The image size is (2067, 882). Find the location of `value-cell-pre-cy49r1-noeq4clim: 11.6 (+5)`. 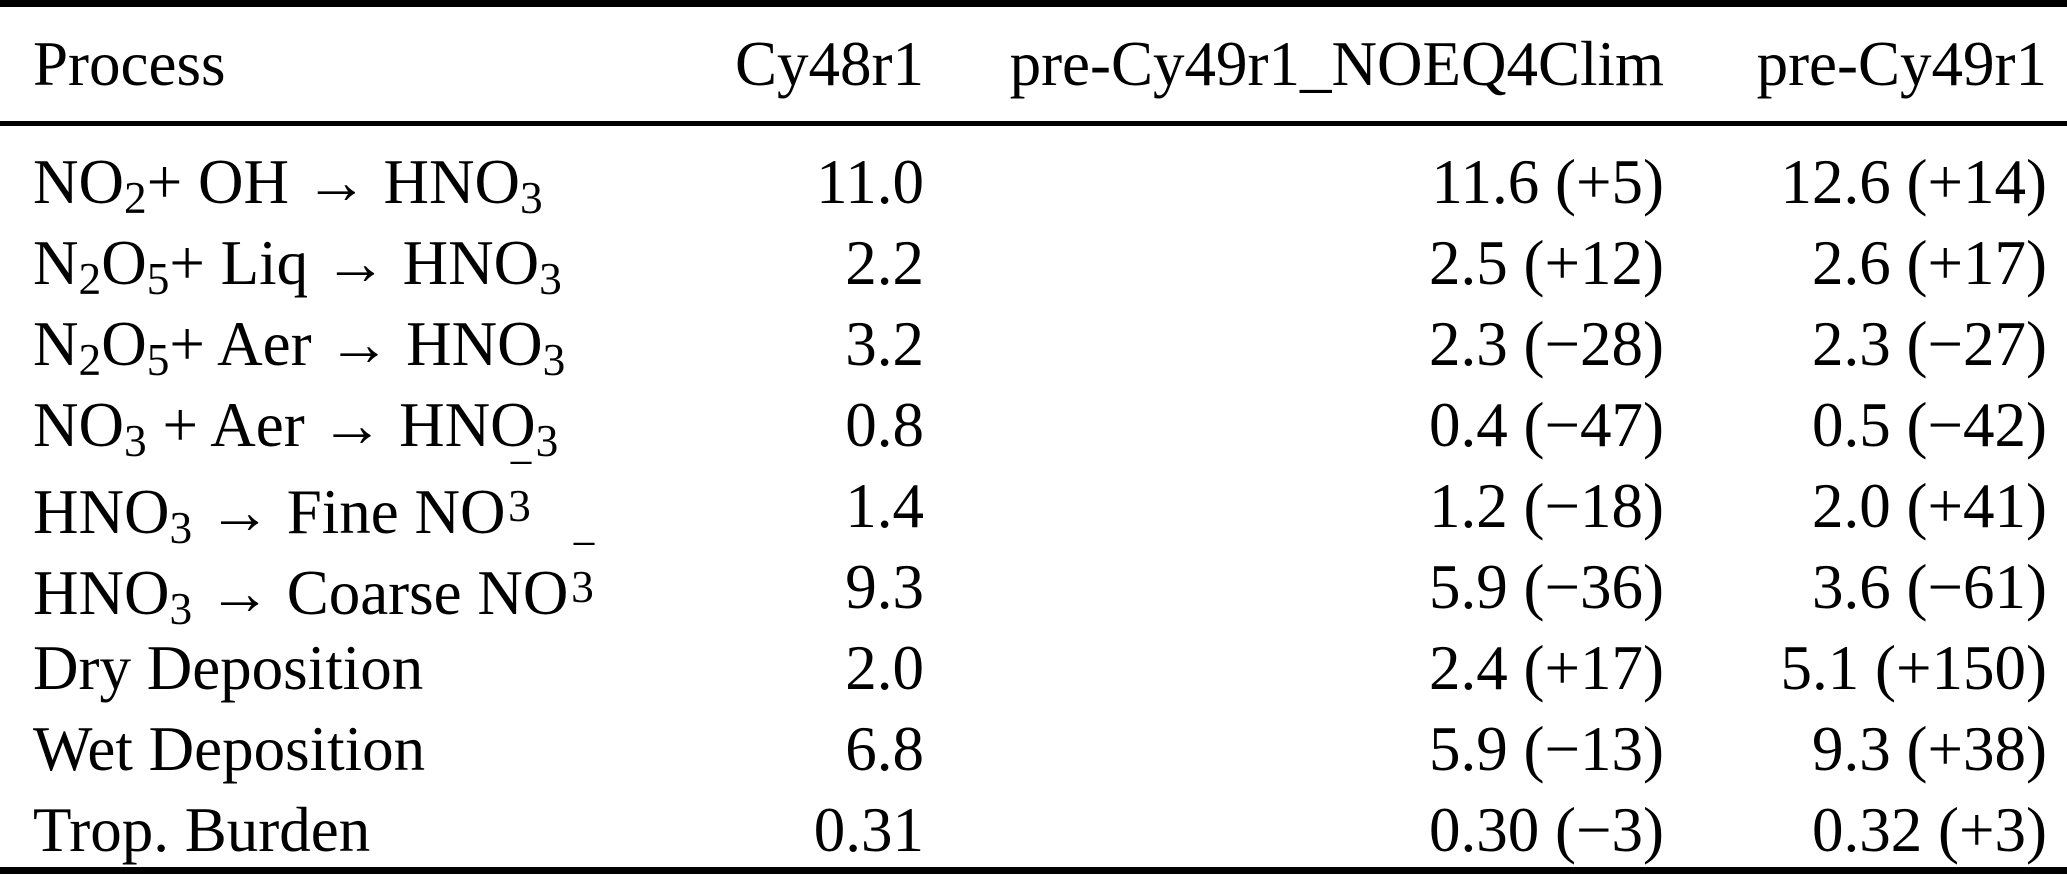

value-cell-pre-cy49r1-noeq4clim: 11.6 (+5) is located at coordinates (1295, 174).